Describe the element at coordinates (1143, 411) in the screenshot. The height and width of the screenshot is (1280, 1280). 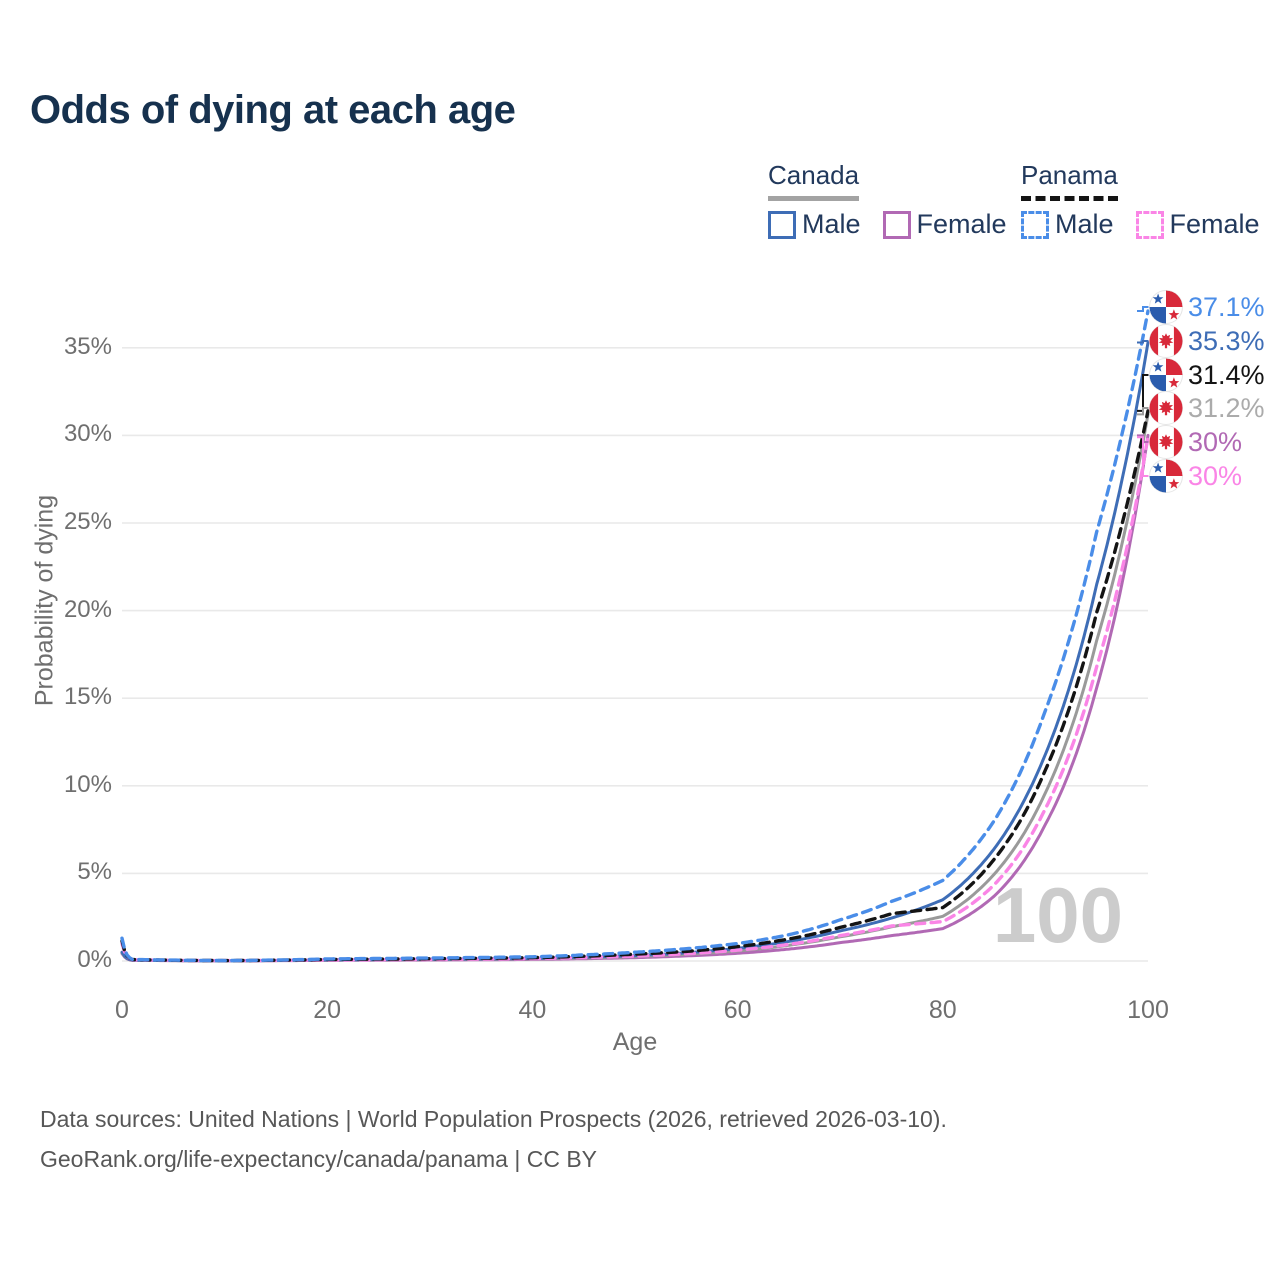
I see `leader-line-canada-combined` at that location.